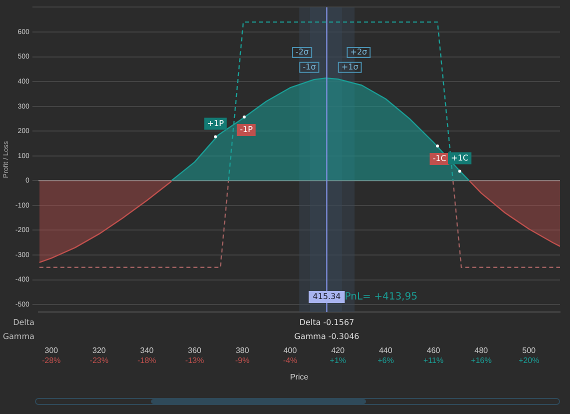  I want to click on x-tick-label: 400, so click(290, 351).